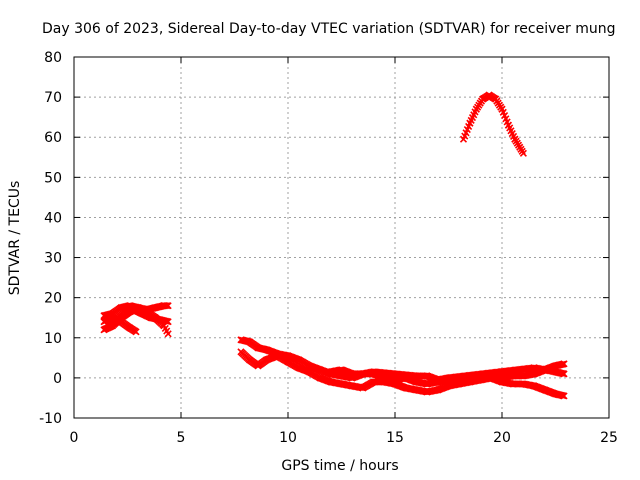 This screenshot has width=640, height=480. Describe the element at coordinates (339, 466) in the screenshot. I see `x-axis-label: GPS time / hours` at that location.